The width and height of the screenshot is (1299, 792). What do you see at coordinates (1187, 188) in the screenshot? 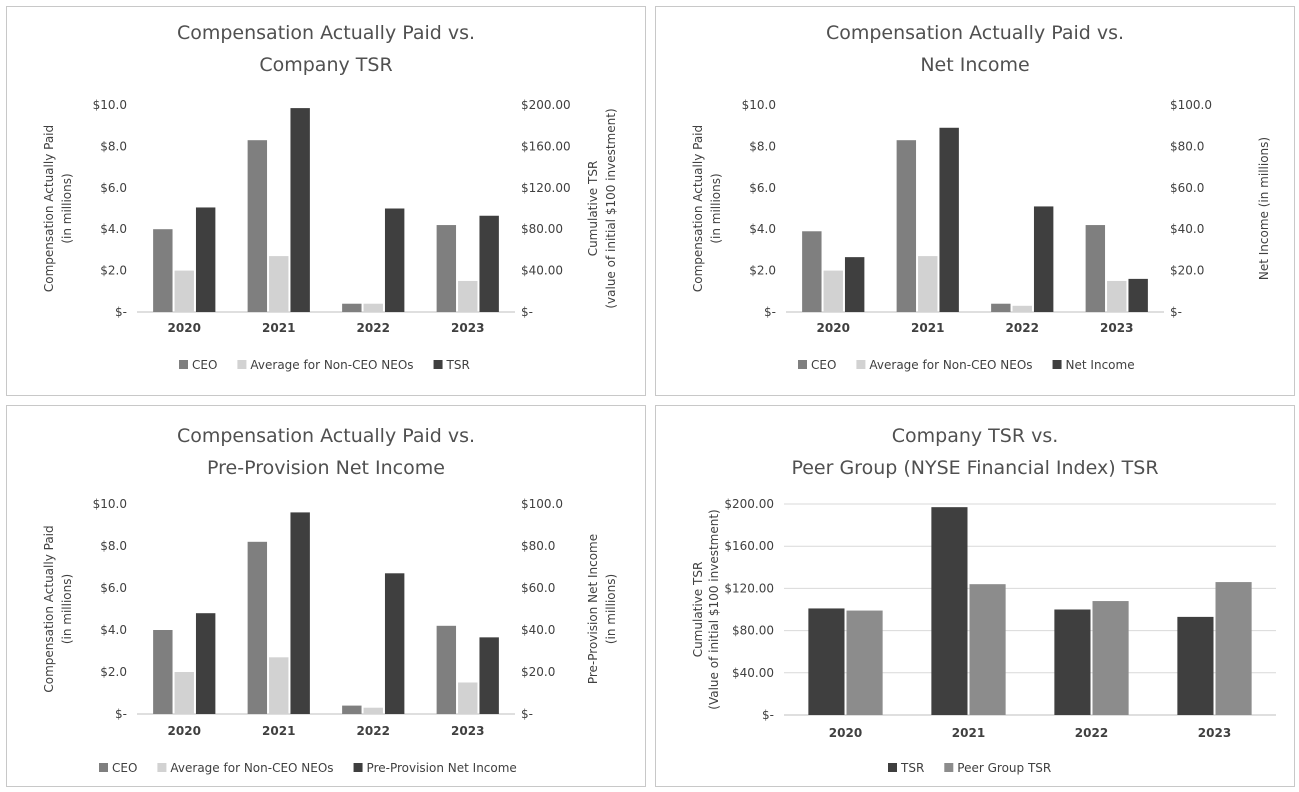
I see `y2-tick-label: $60.0` at bounding box center [1187, 188].